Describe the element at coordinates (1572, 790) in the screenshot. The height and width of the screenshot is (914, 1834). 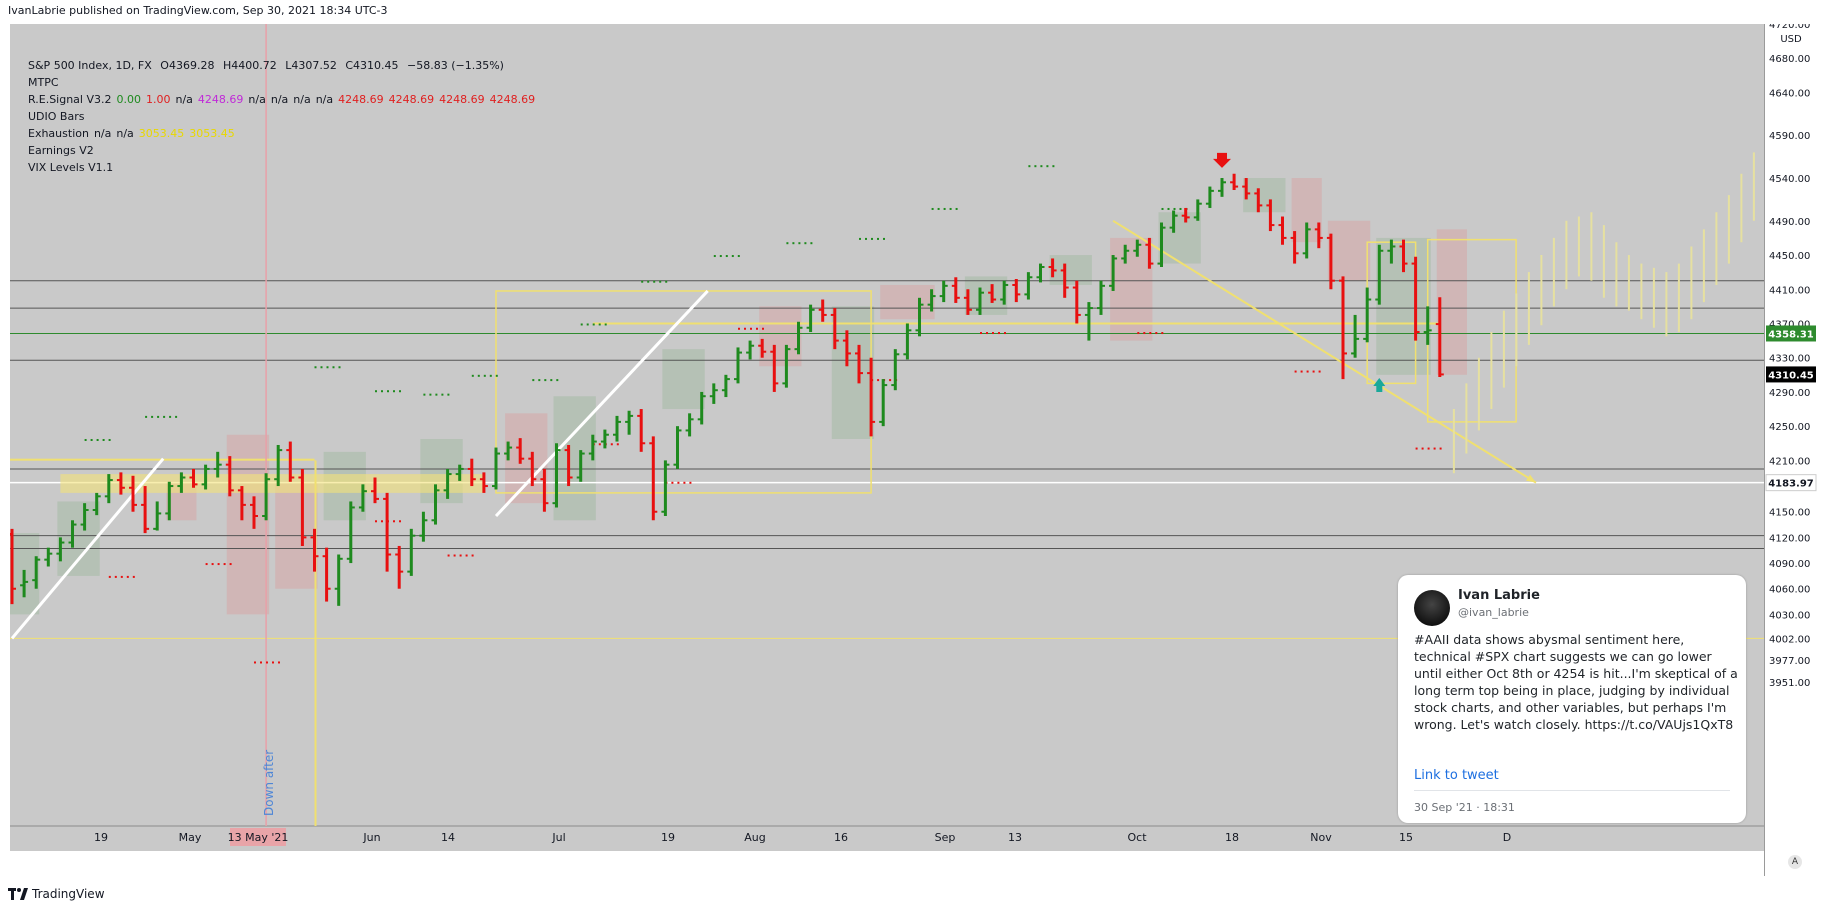
I see `tweet-divider` at that location.